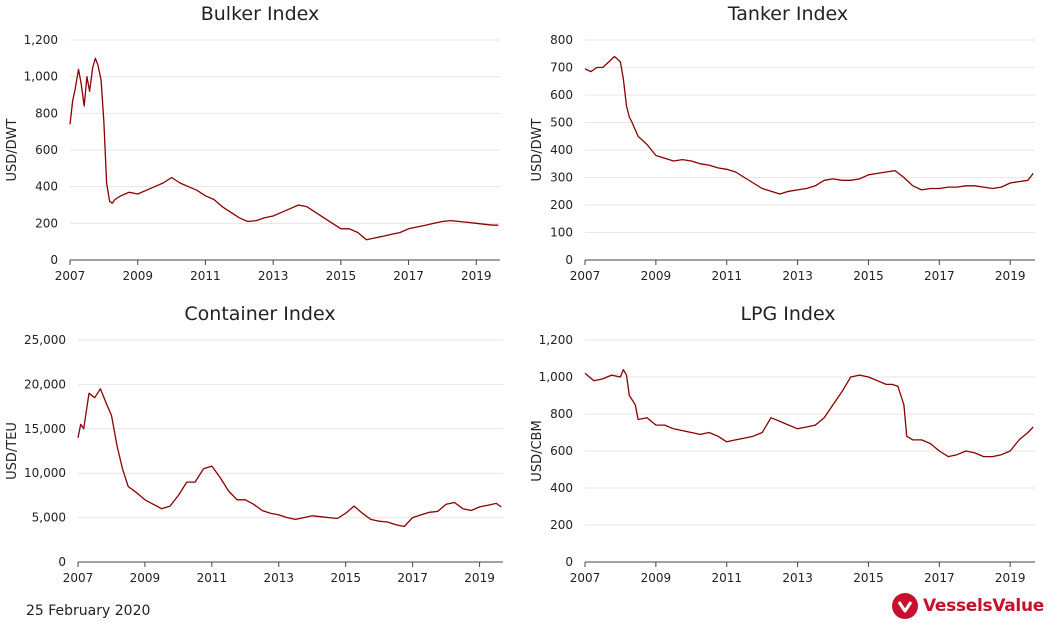 The image size is (1050, 625). I want to click on brand-name: VesselsValue, so click(983, 606).